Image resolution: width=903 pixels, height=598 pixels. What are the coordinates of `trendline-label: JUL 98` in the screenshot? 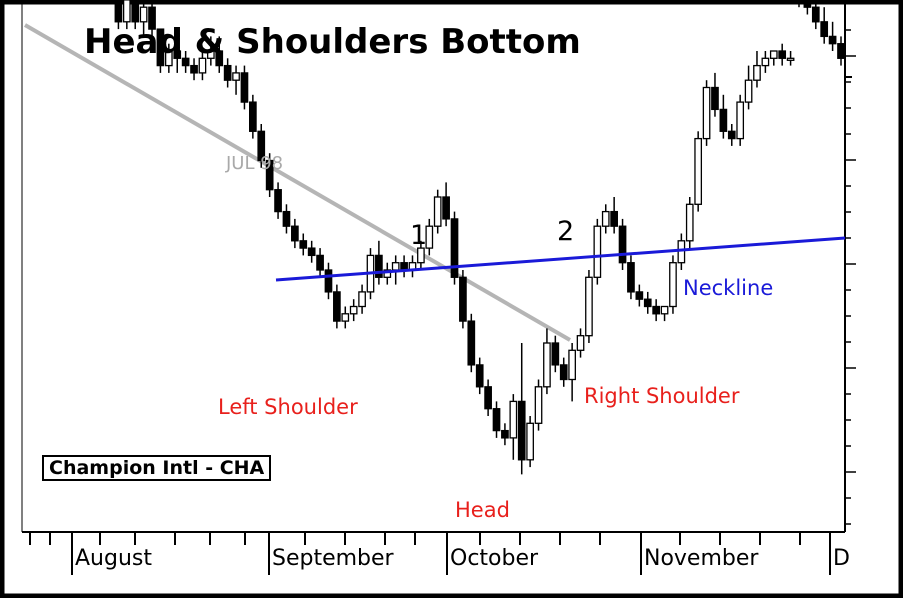 It's located at (255, 163).